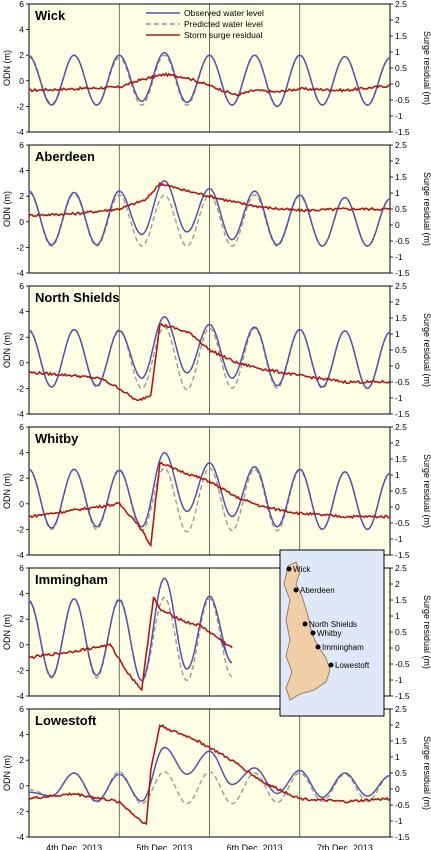 This screenshot has width=431, height=850. I want to click on panel-title: North Shields, so click(77, 297).